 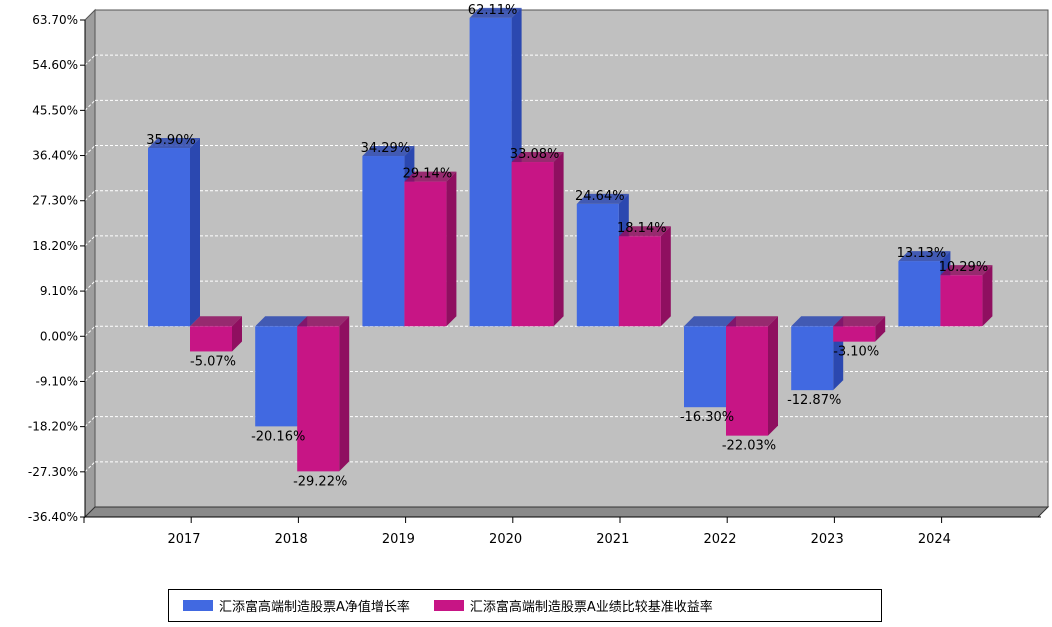 What do you see at coordinates (55, 20) in the screenshot?
I see `y-tick-label: 63.70%` at bounding box center [55, 20].